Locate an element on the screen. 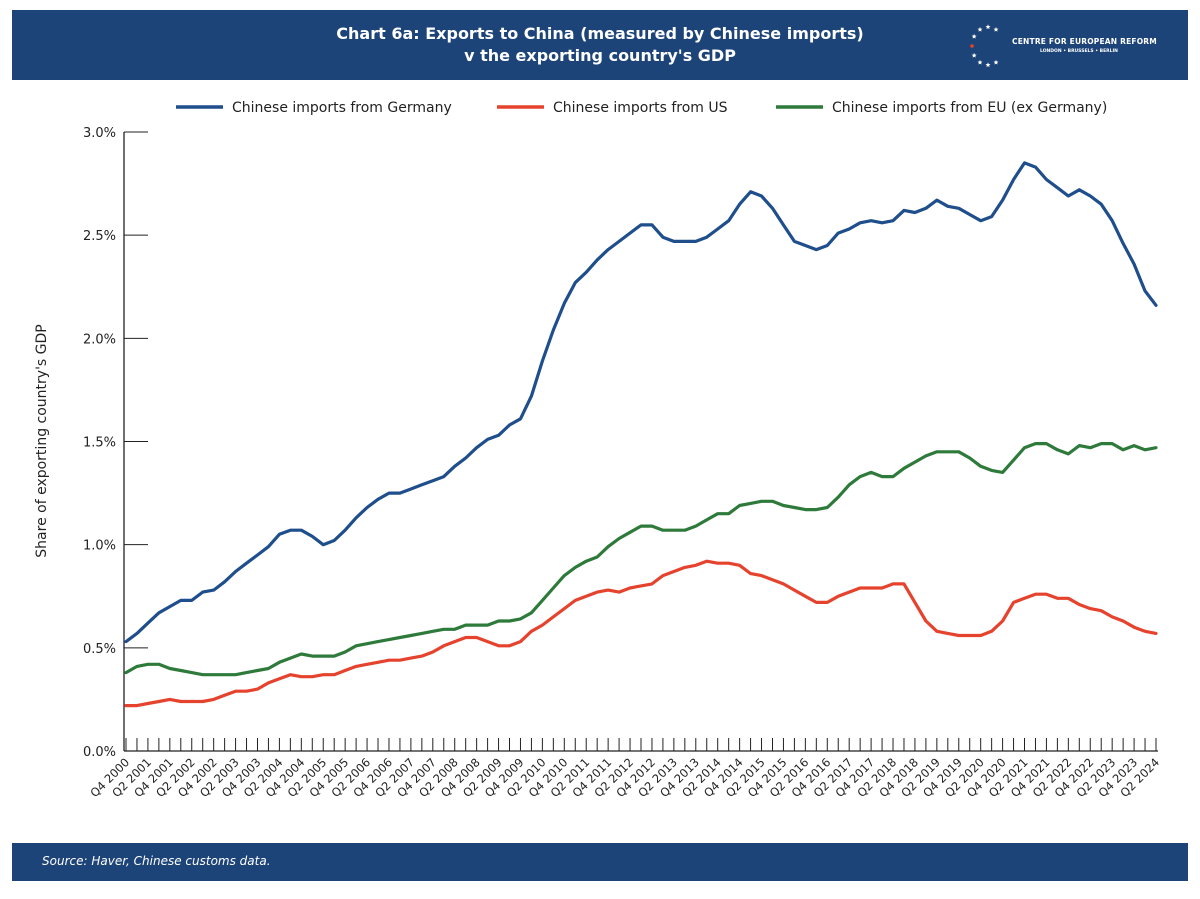  legend-label-1: Chinese imports from US is located at coordinates (640, 108).